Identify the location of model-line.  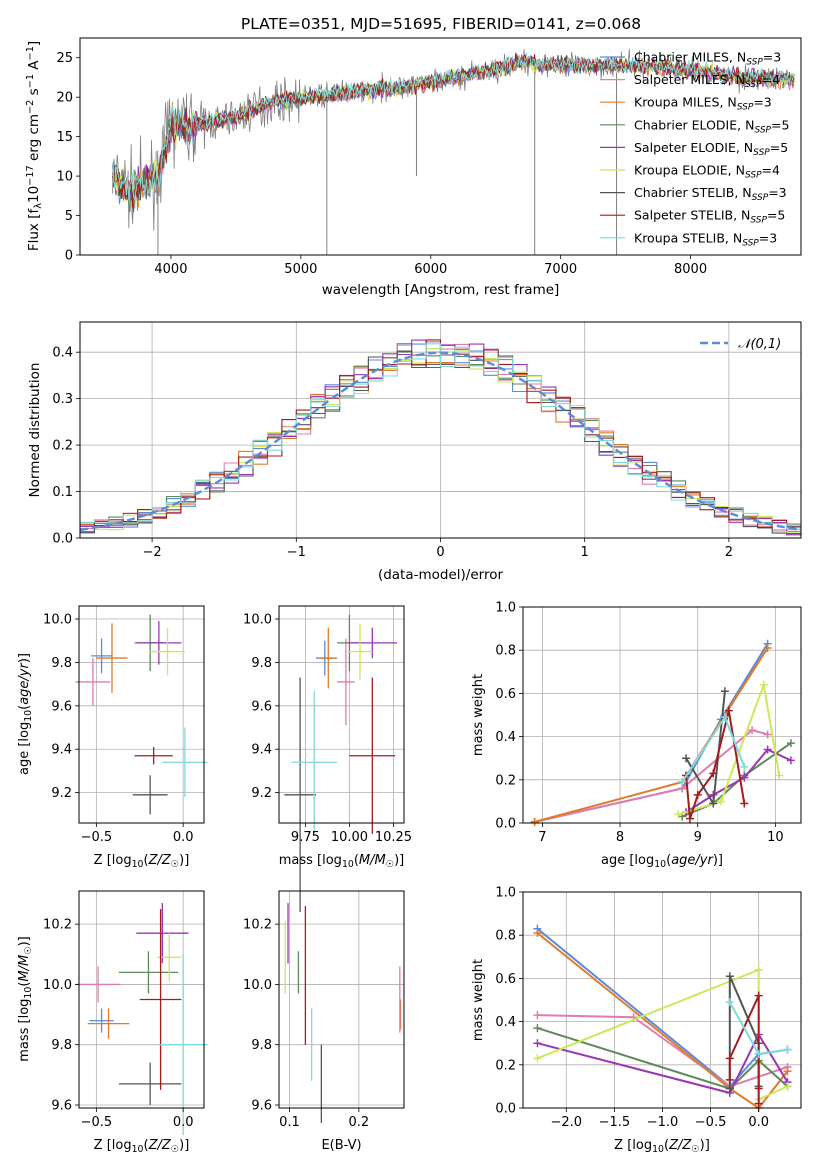
(453, 127).